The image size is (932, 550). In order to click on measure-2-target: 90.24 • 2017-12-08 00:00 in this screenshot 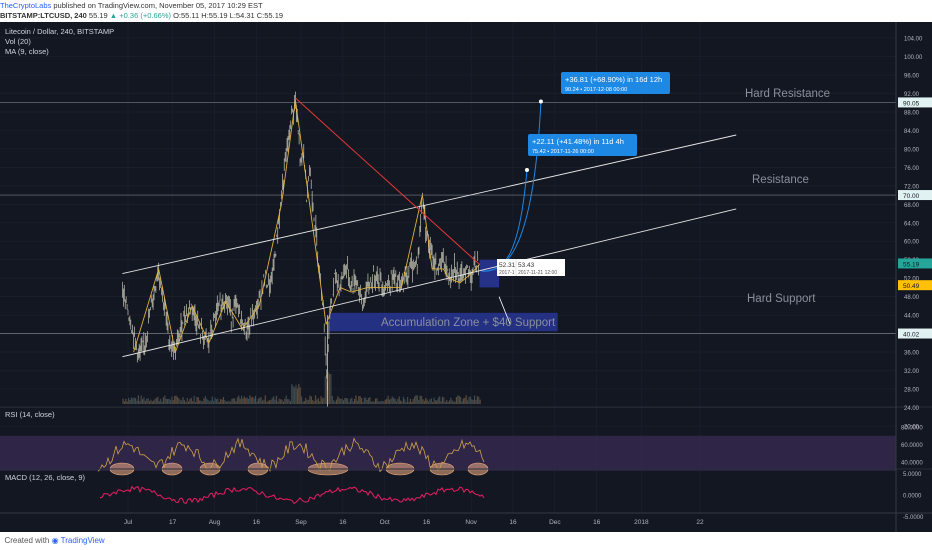, I will do `click(596, 90)`.